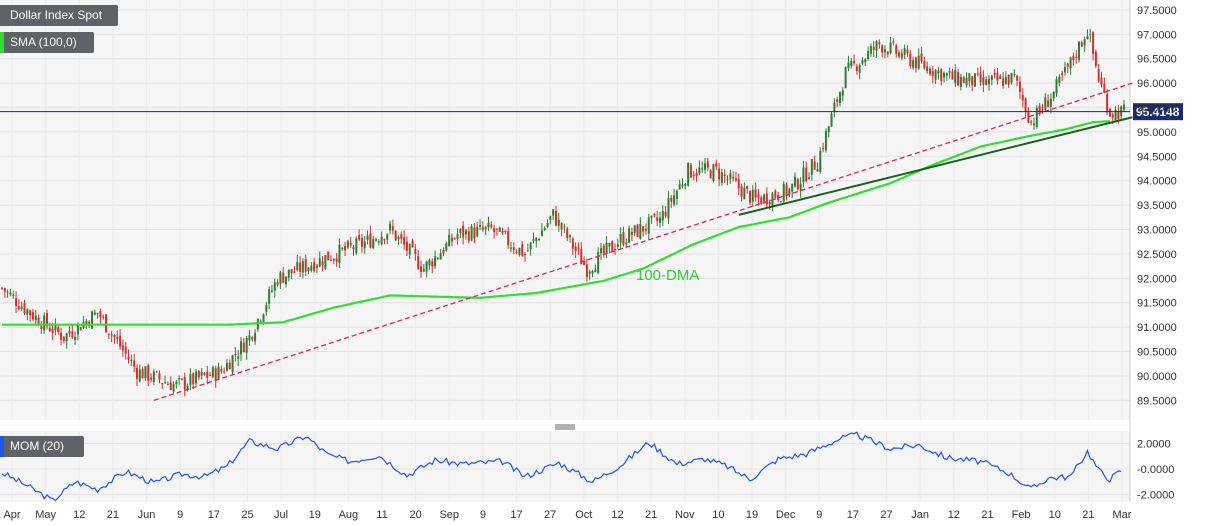 This screenshot has height=526, width=1207. Describe the element at coordinates (47, 42) in the screenshot. I see `legend-sma: SMA (100,0)` at that location.